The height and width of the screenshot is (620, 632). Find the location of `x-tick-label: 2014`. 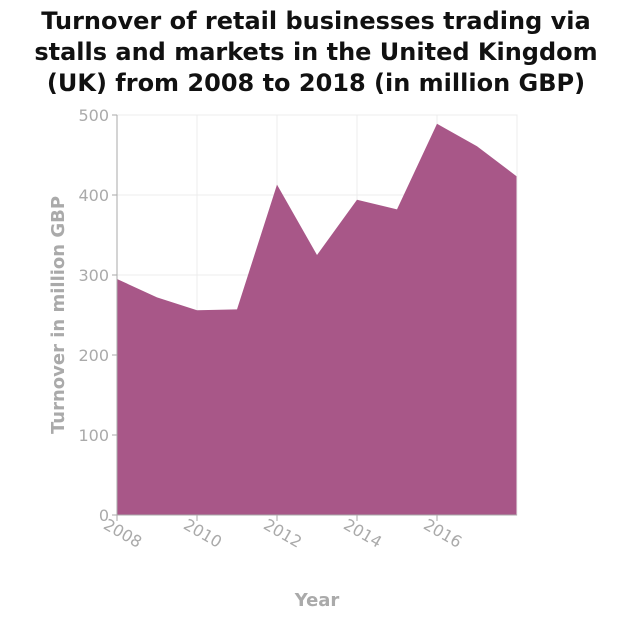

x-tick-label: 2014 is located at coordinates (362, 533).